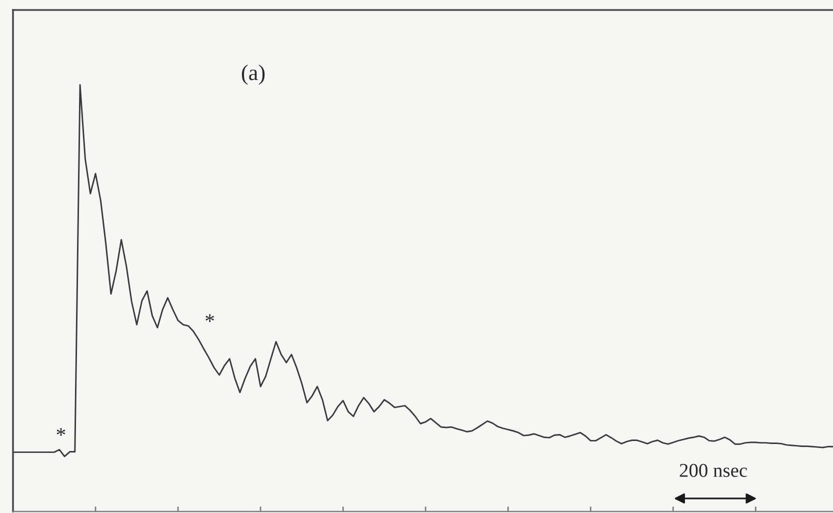 Image resolution: width=833 pixels, height=513 pixels. Describe the element at coordinates (713, 470) in the screenshot. I see `annotation: 200 nsec` at that location.